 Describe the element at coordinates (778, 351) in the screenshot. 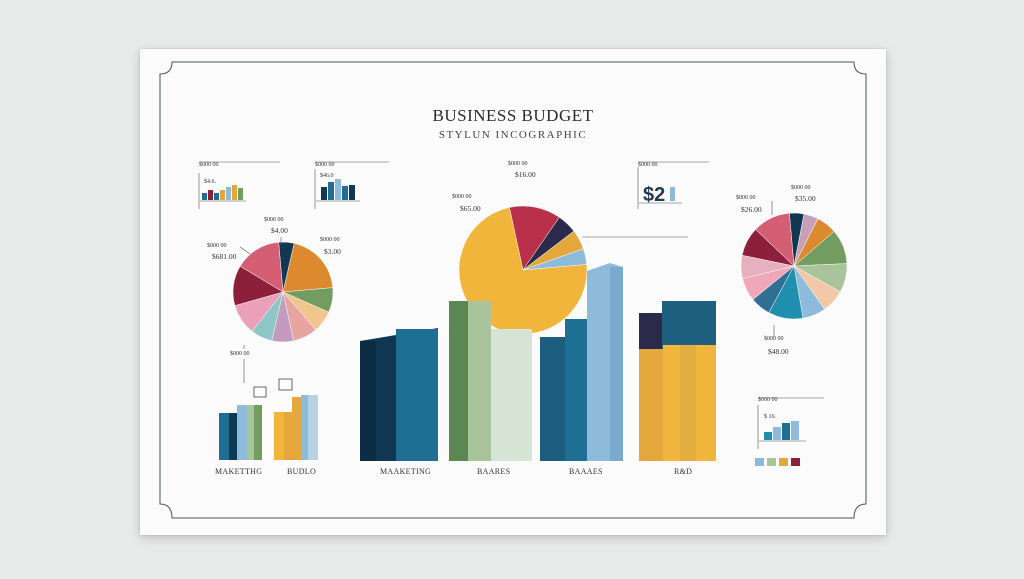

I see `pie-right-label: $48.00` at that location.